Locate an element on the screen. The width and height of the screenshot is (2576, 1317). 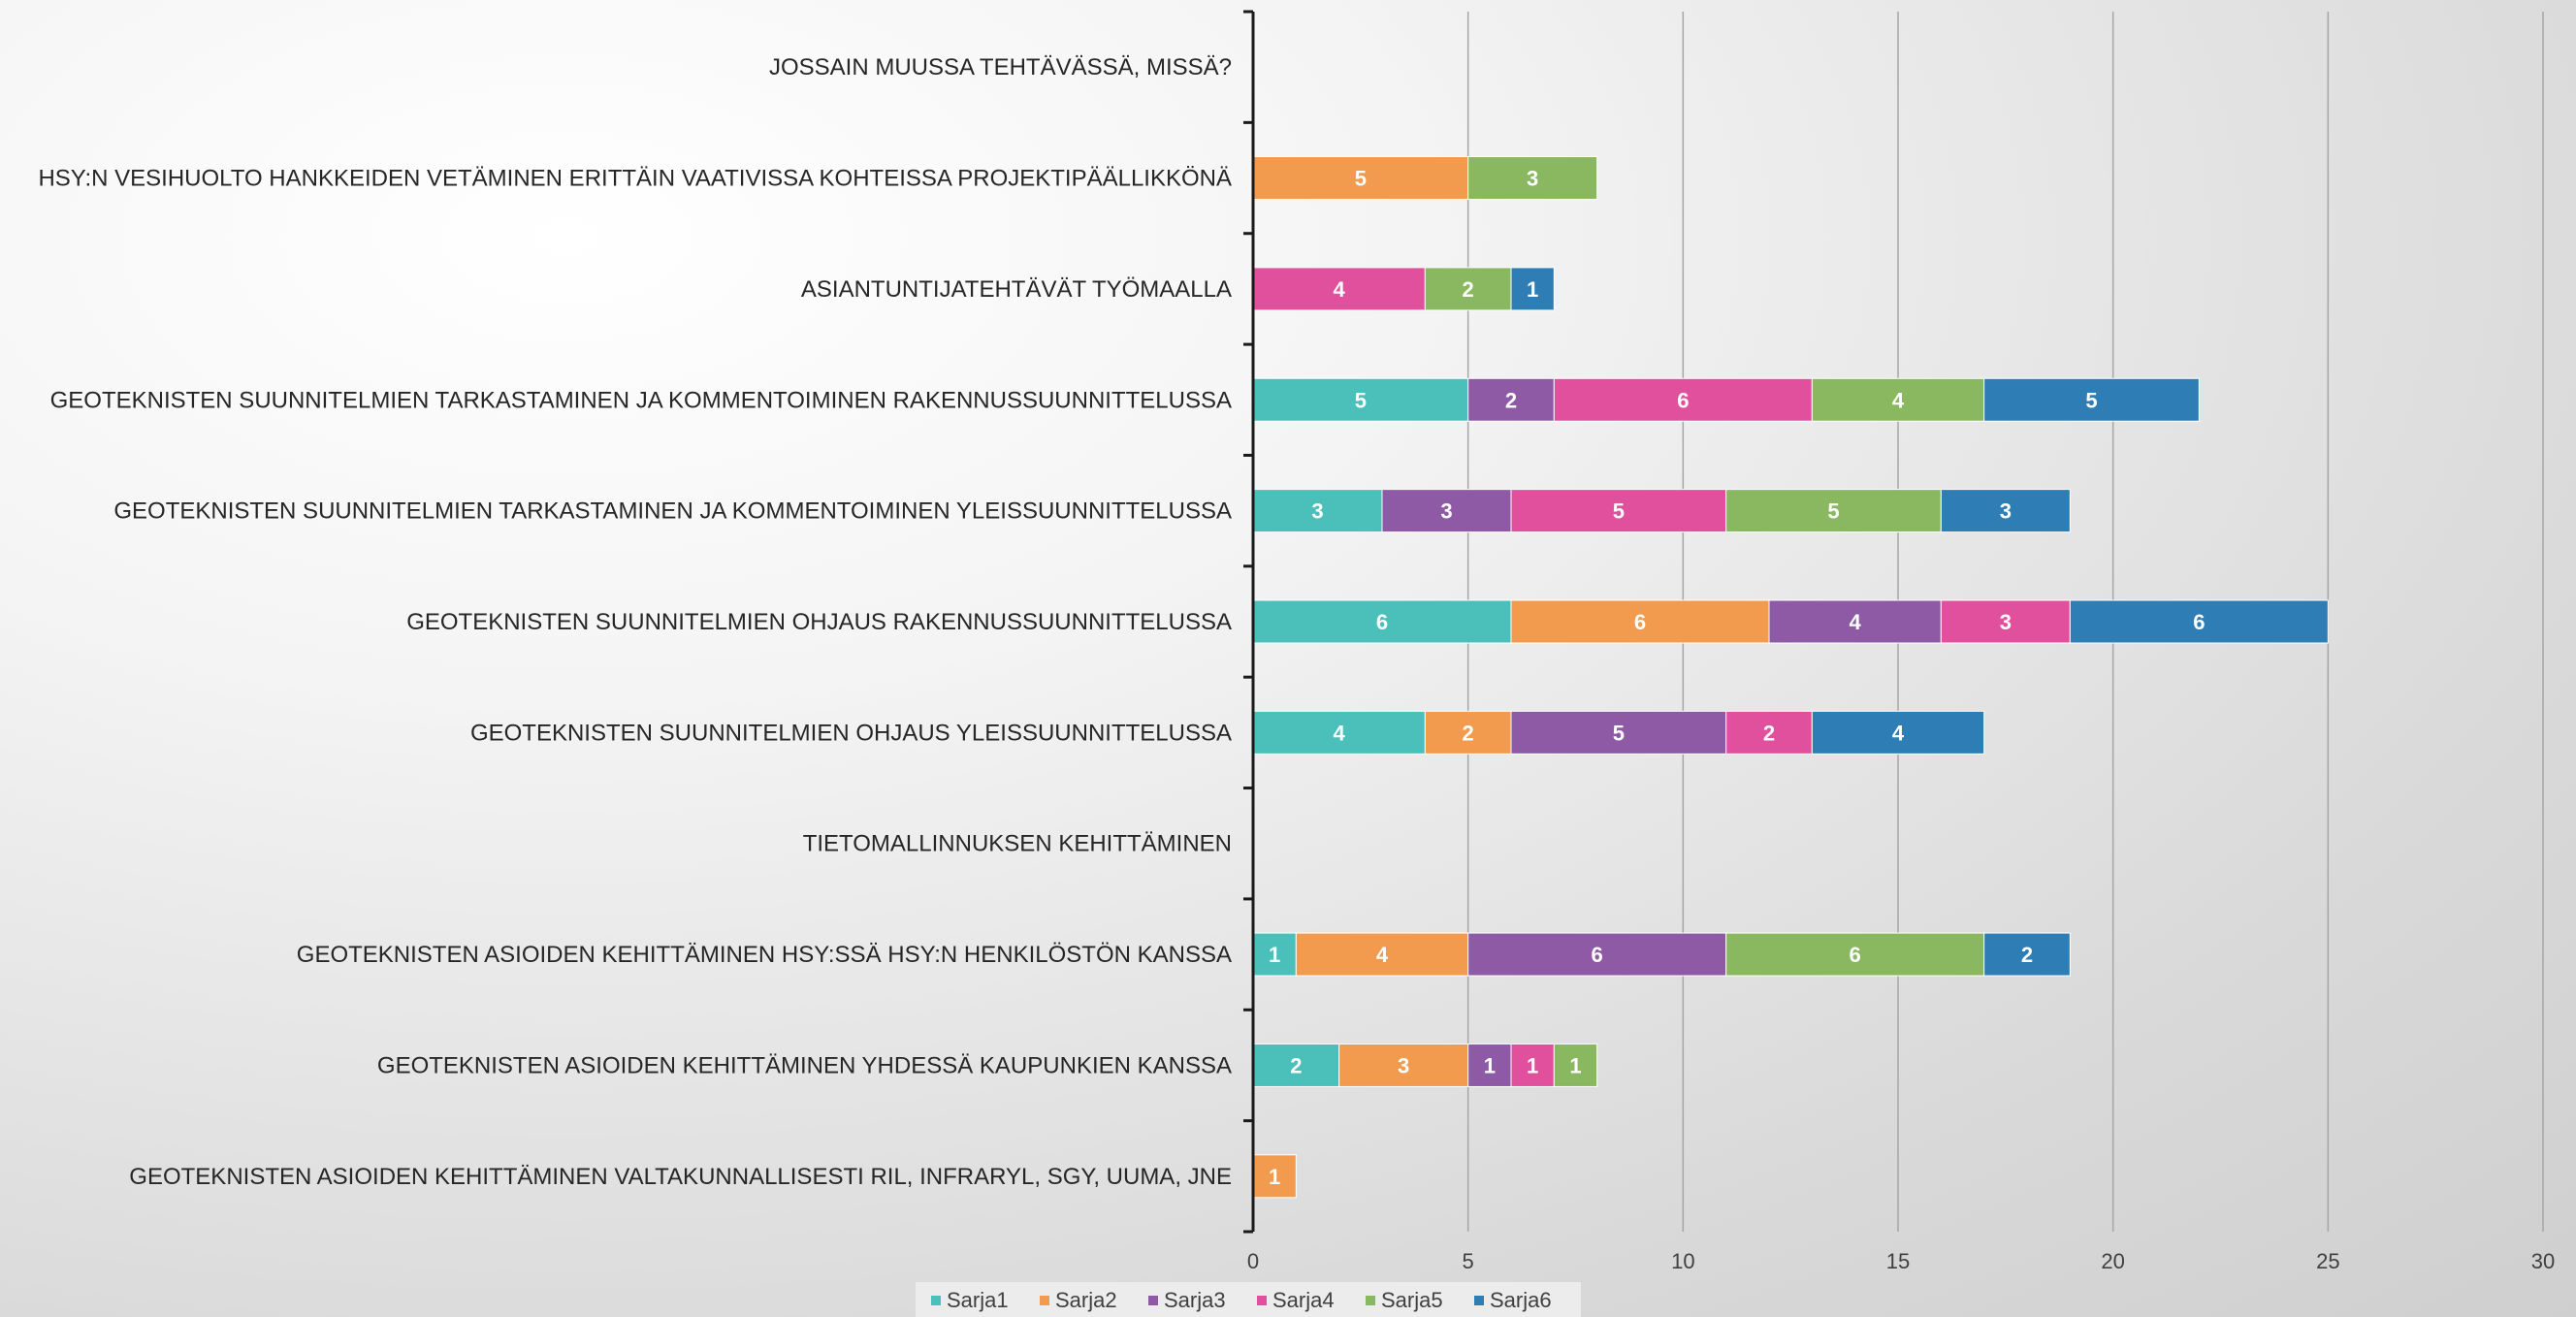
legend-box is located at coordinates (1248, 1299).